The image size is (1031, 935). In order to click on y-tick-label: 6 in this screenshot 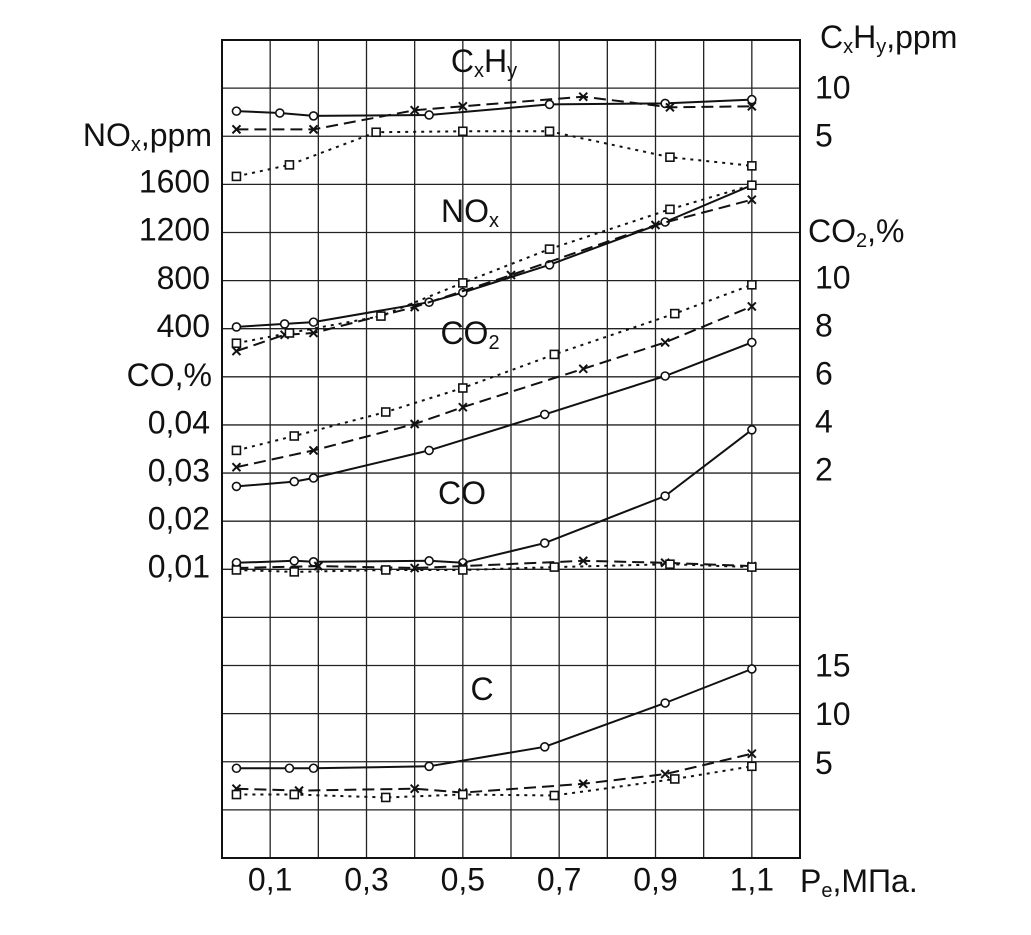, I will do `click(824, 373)`.